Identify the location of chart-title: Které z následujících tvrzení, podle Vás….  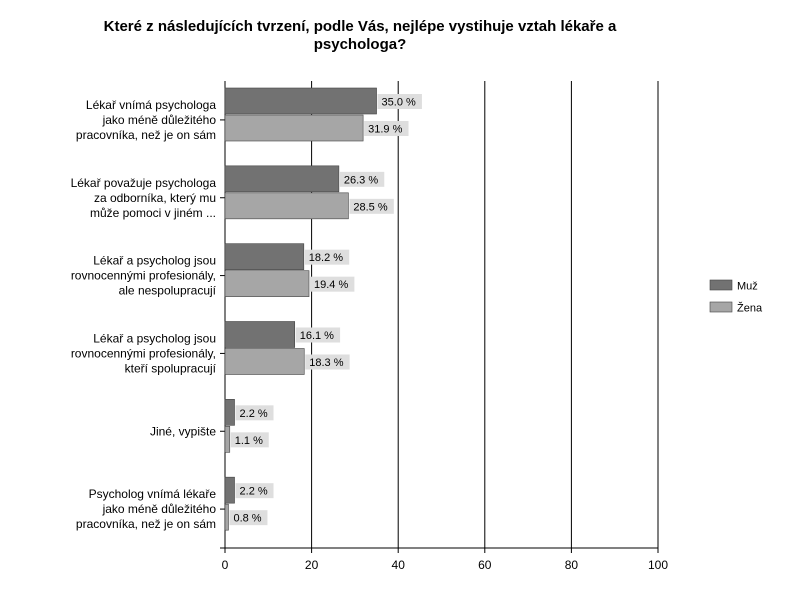
(360, 36).